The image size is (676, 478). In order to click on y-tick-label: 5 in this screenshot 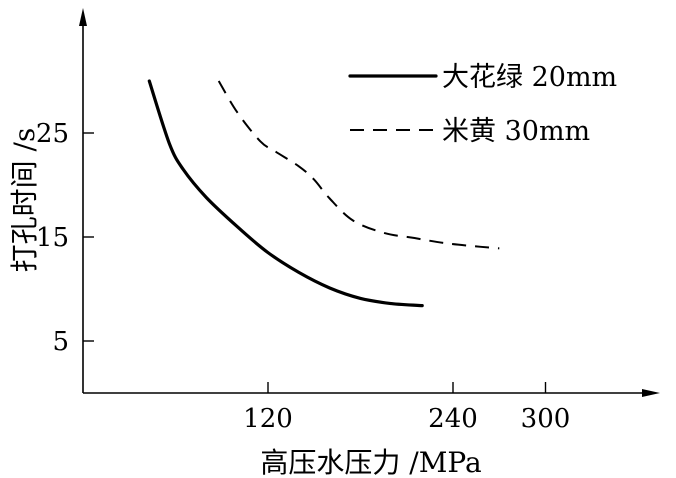, I will do `click(60, 342)`.